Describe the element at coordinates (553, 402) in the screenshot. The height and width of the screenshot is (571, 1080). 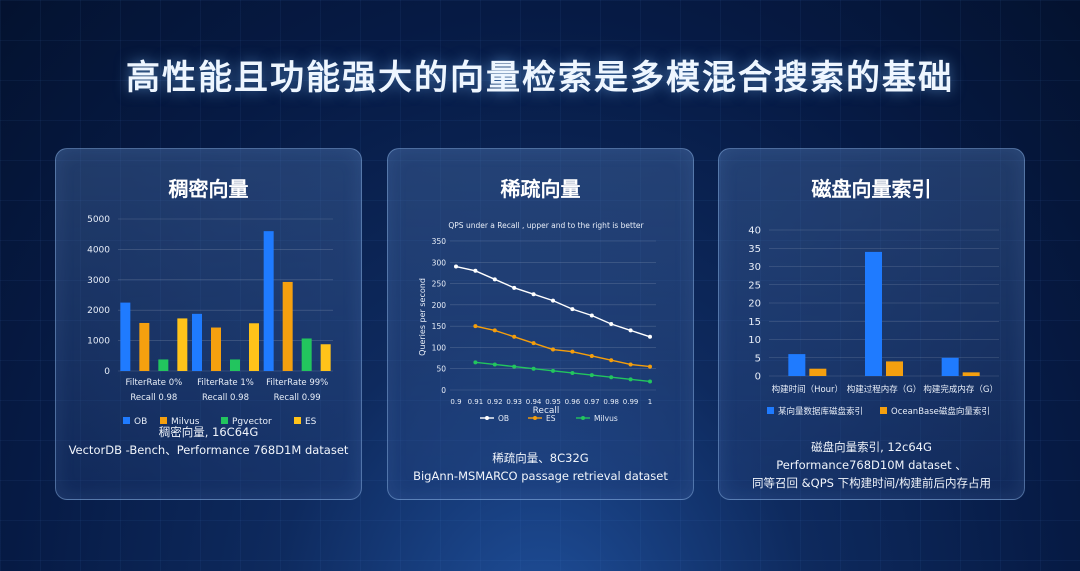
I see `x-tick-label: 0.95` at that location.